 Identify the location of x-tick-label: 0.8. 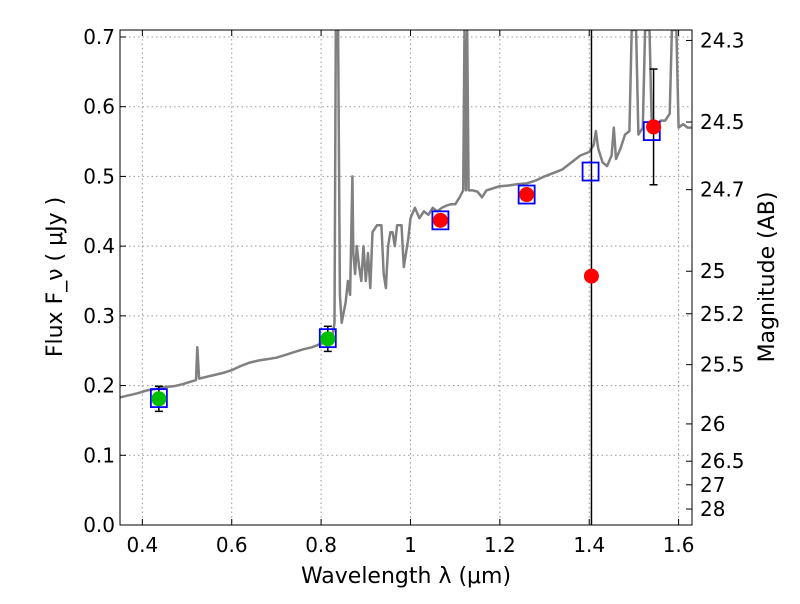
(321, 545).